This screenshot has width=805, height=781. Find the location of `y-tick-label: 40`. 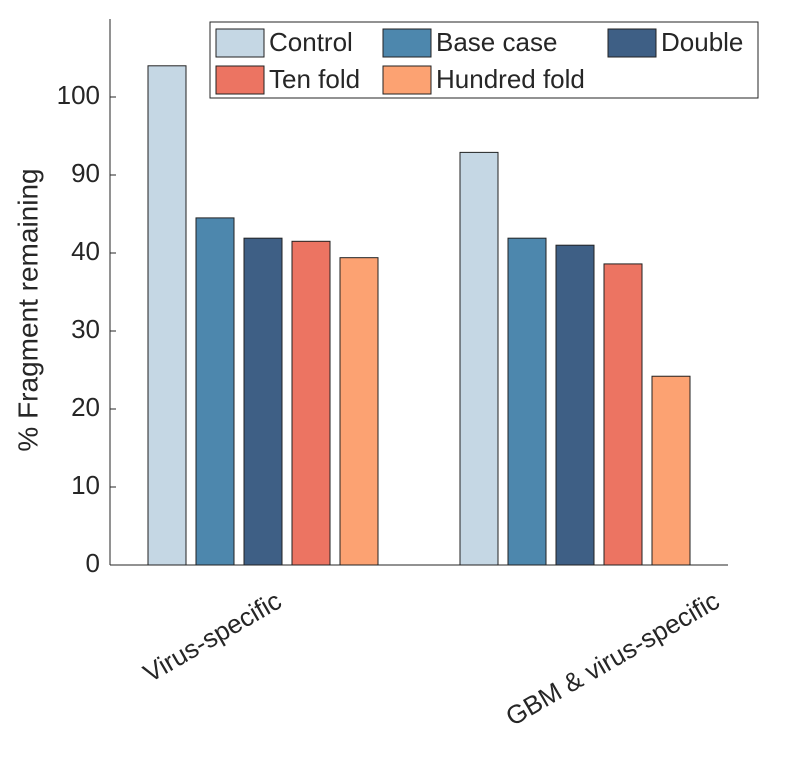

y-tick-label: 40 is located at coordinates (85, 251).